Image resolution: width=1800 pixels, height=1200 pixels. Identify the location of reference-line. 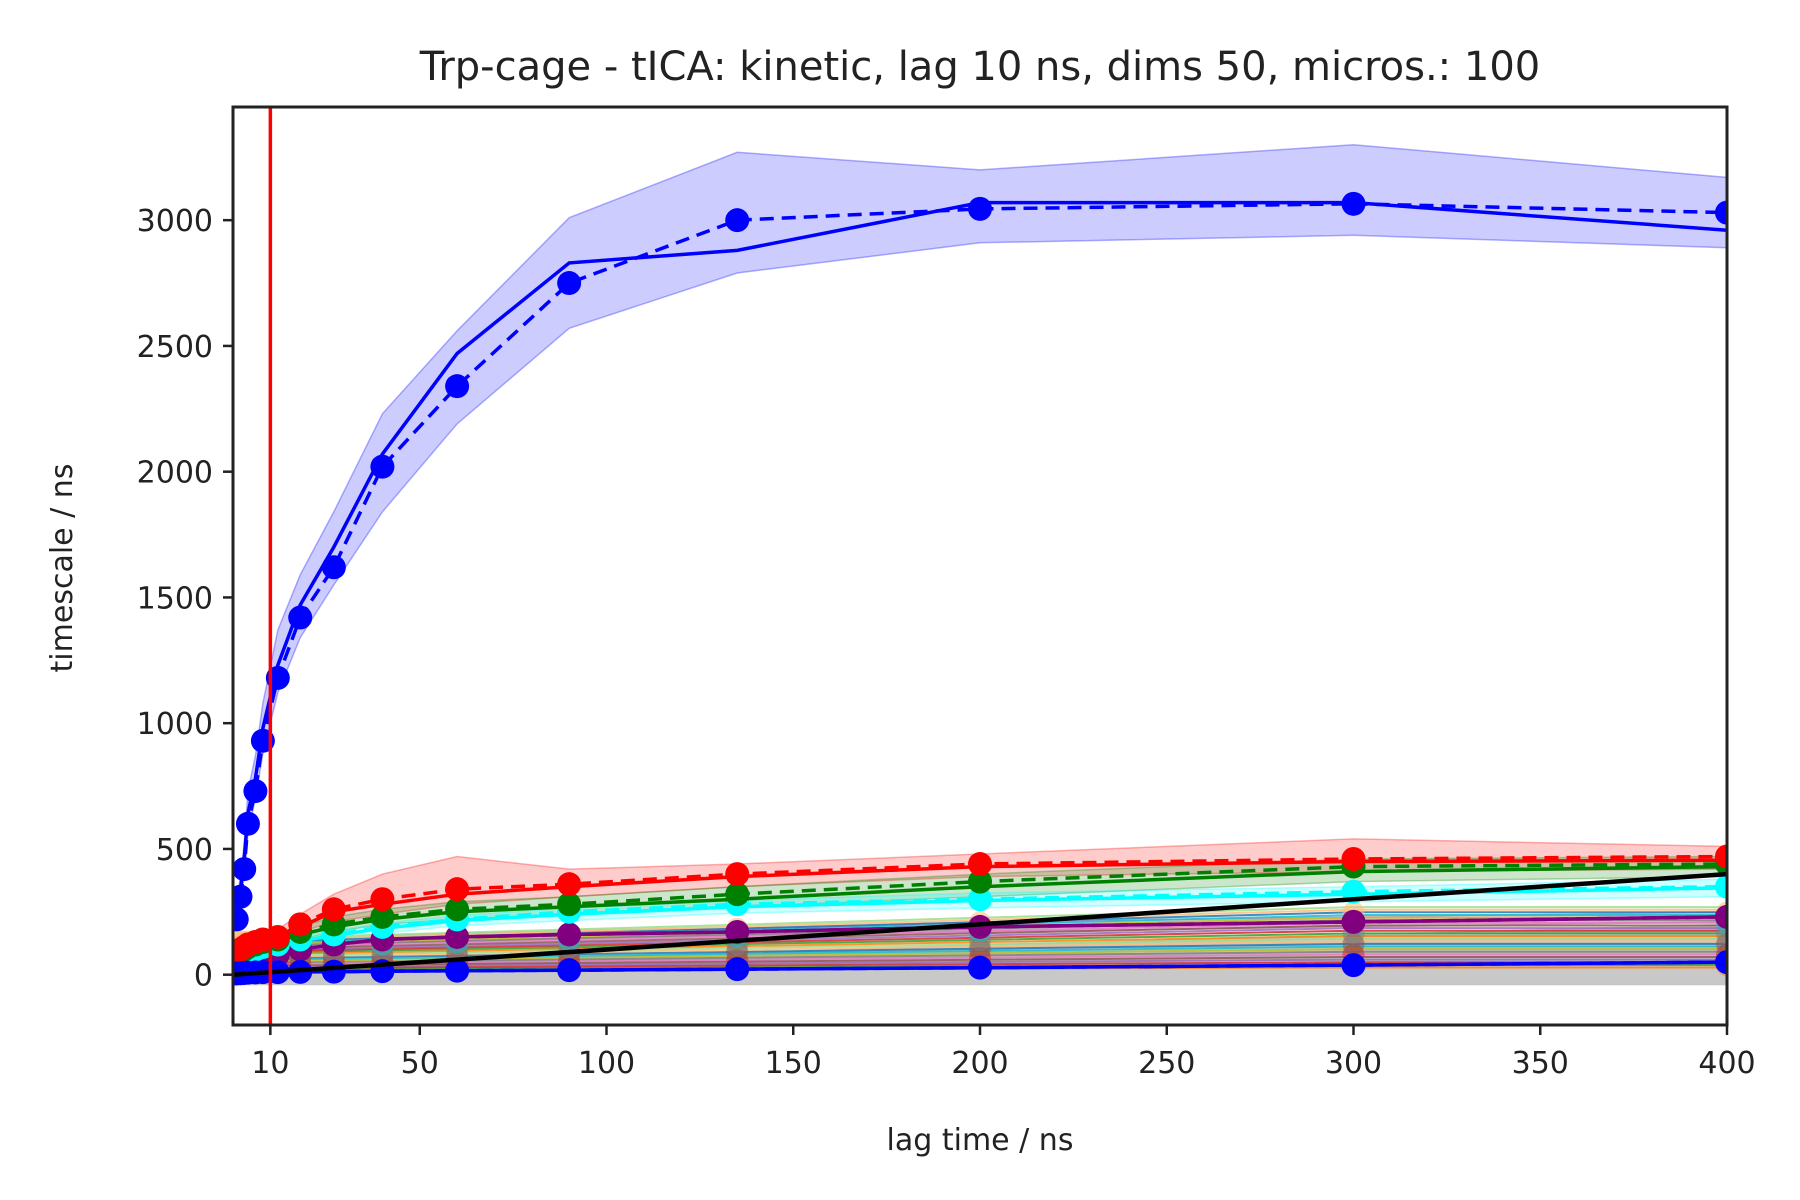
(980, 924).